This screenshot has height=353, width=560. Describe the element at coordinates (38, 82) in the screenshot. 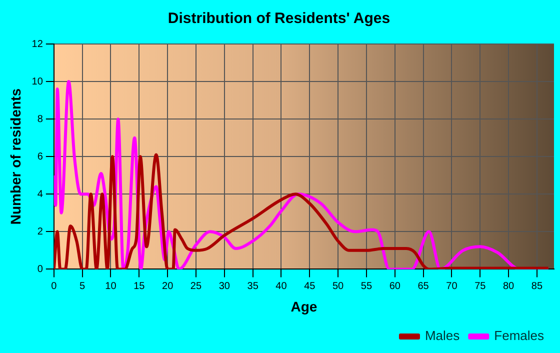

I see `y-tick-label: 10` at that location.